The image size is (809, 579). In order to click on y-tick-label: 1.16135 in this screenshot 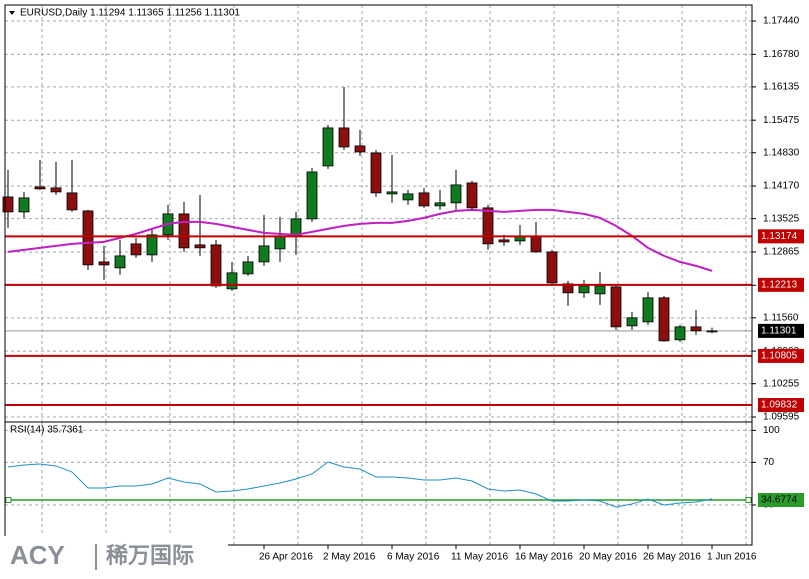, I will do `click(781, 87)`.